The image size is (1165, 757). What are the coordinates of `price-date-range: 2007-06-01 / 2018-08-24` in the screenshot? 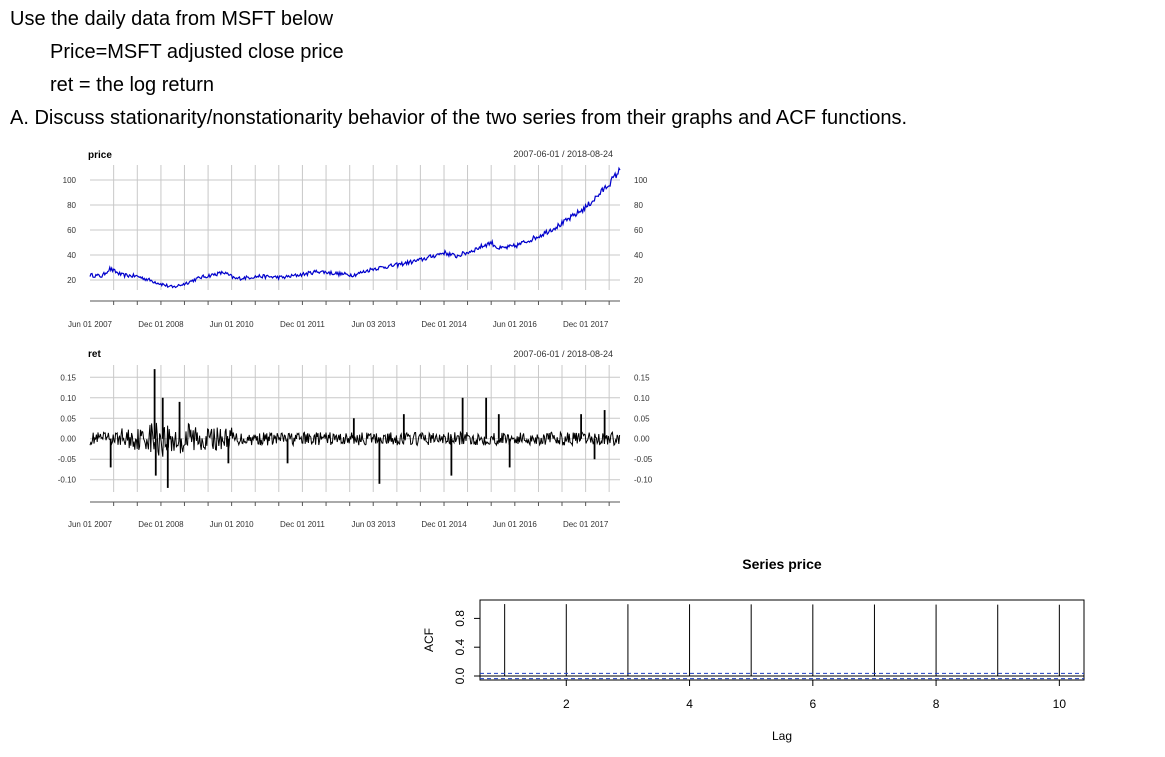 It's located at (563, 154).